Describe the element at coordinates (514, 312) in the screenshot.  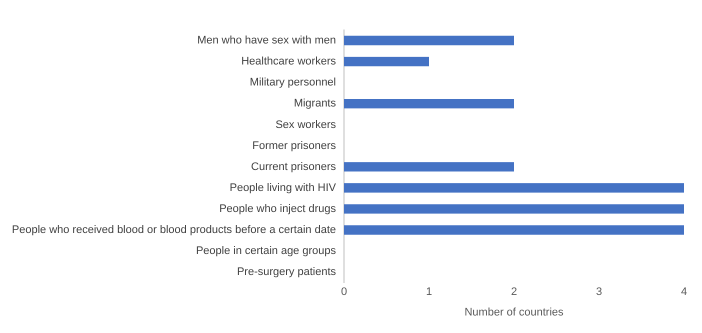
I see `x-axis-title: Number of countries` at that location.